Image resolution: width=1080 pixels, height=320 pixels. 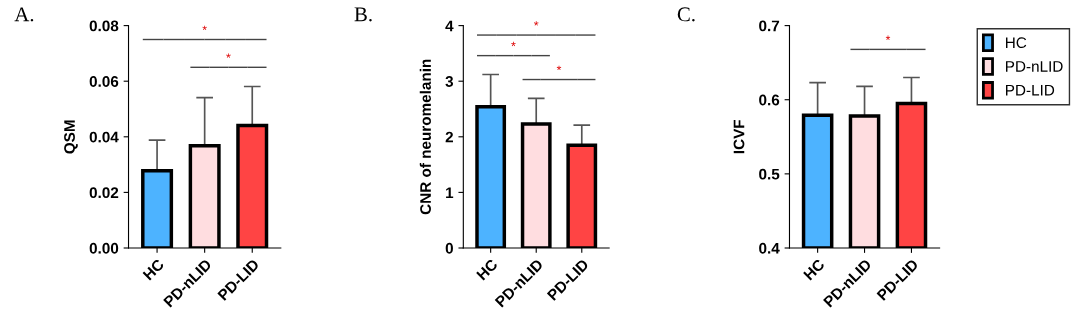 I want to click on y-tick-label: 0.6, so click(x=769, y=100).